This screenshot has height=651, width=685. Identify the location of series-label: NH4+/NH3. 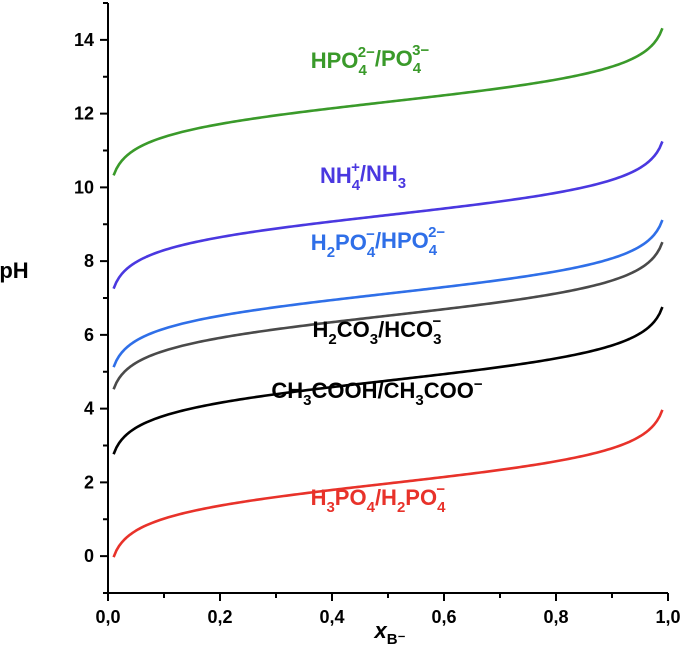
(363, 176).